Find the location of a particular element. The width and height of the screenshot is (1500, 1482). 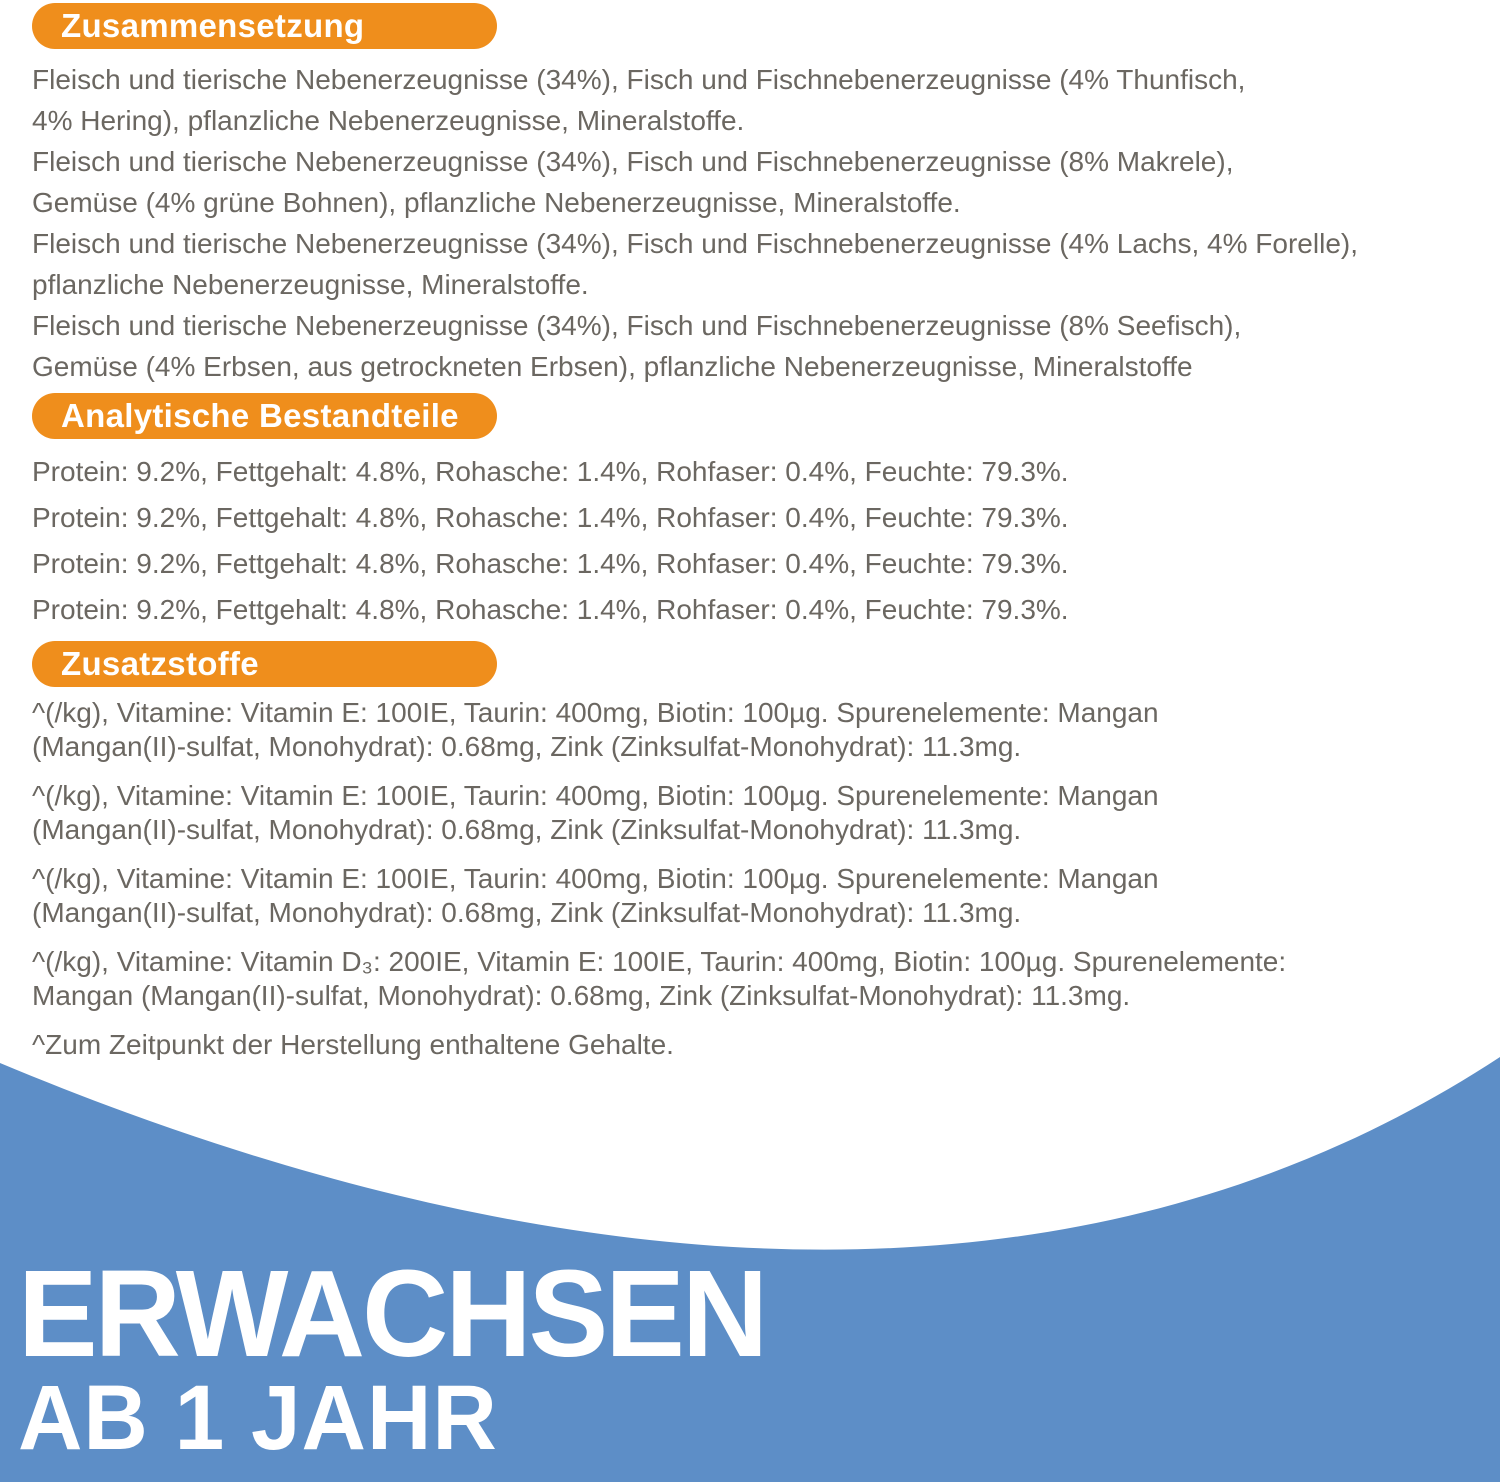

banner-title: ERWACHSEN is located at coordinates (393, 1314).